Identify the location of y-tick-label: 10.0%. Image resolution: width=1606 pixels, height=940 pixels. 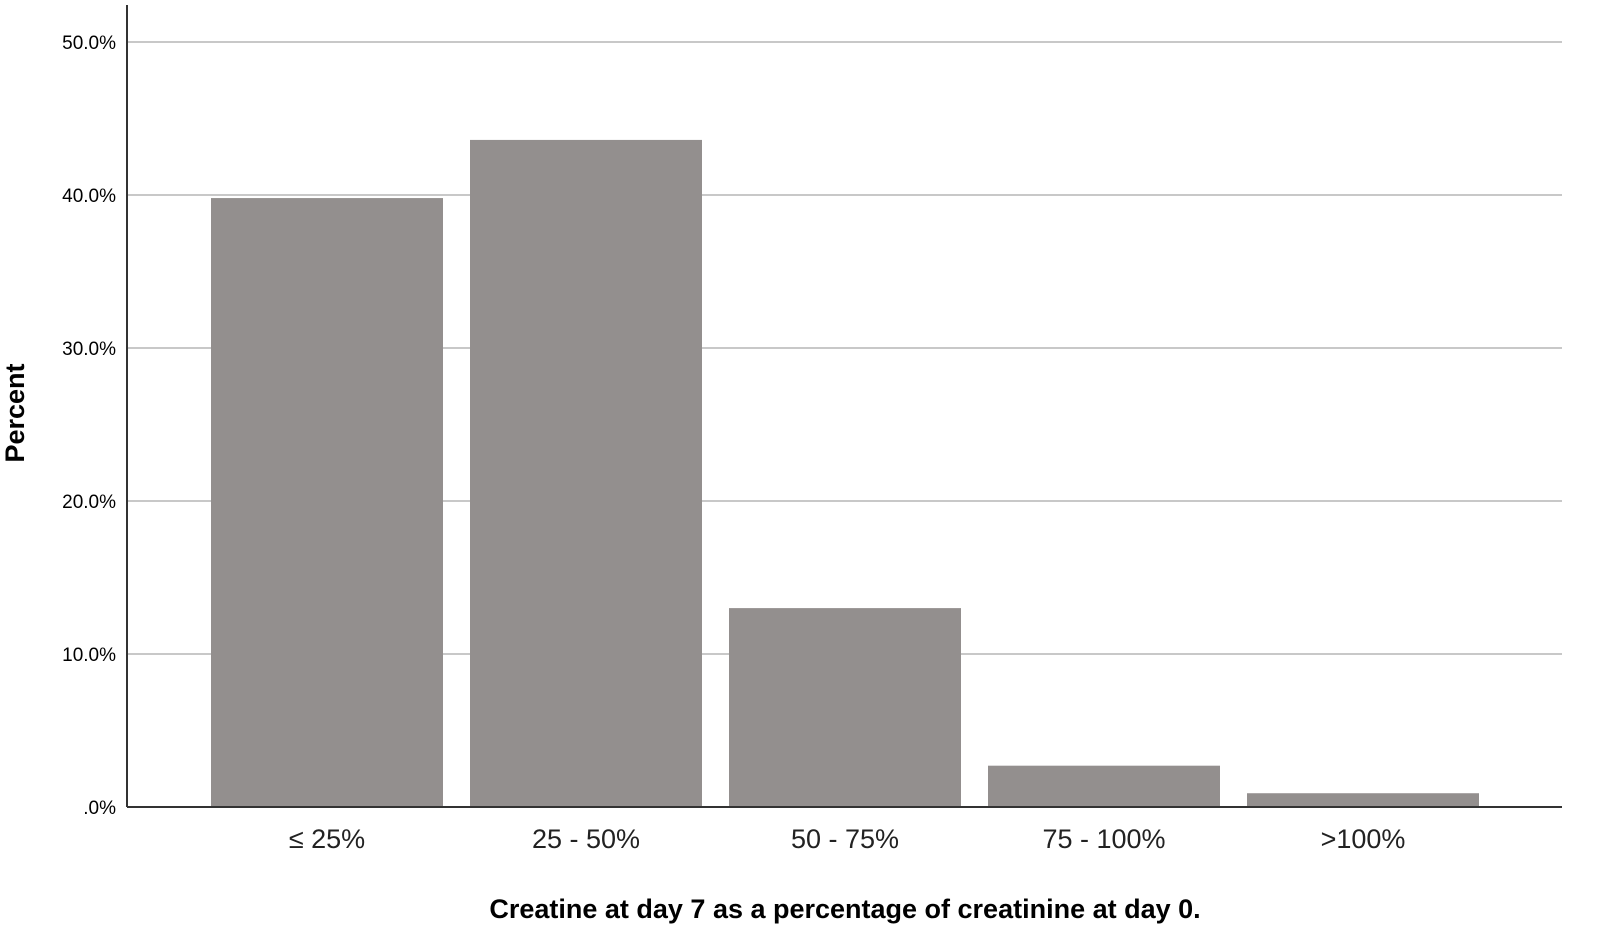
(89, 655).